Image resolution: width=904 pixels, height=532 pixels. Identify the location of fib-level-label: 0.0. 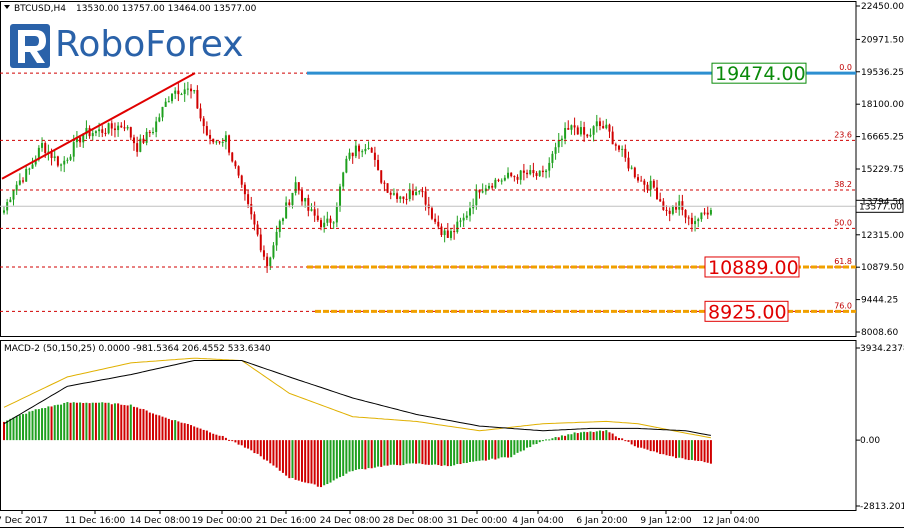
(845, 67).